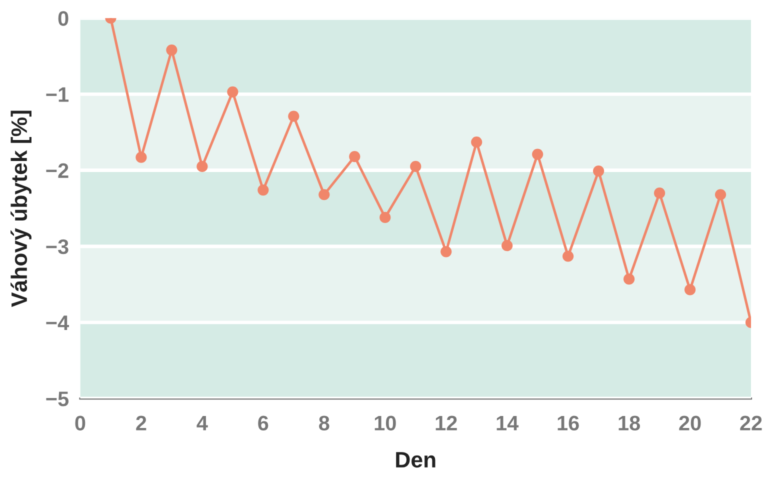  What do you see at coordinates (629, 423) in the screenshot?
I see `x-tick-label: 18` at bounding box center [629, 423].